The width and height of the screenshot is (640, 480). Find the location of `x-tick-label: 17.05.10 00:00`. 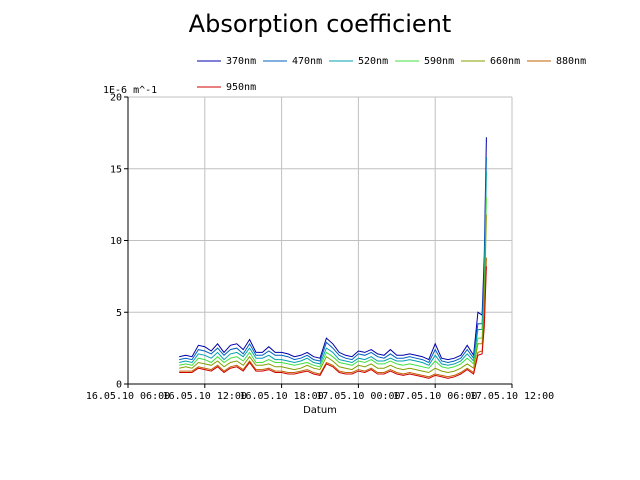

x-tick-label: 17.05.10 00:00 is located at coordinates (358, 396).